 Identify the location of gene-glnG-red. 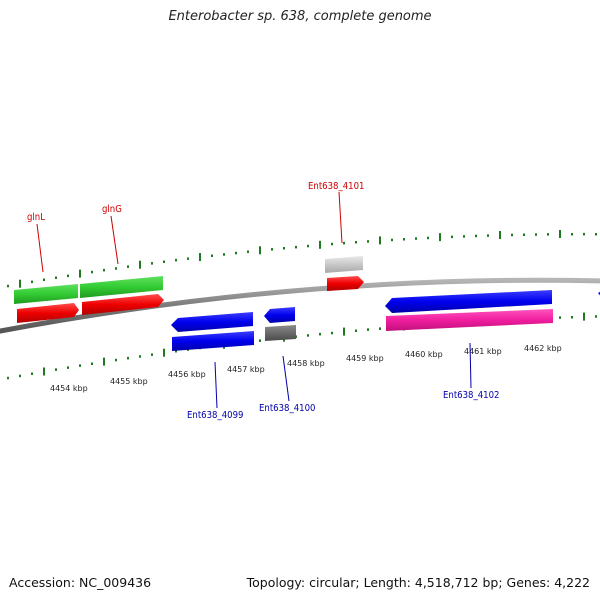
(123, 304).